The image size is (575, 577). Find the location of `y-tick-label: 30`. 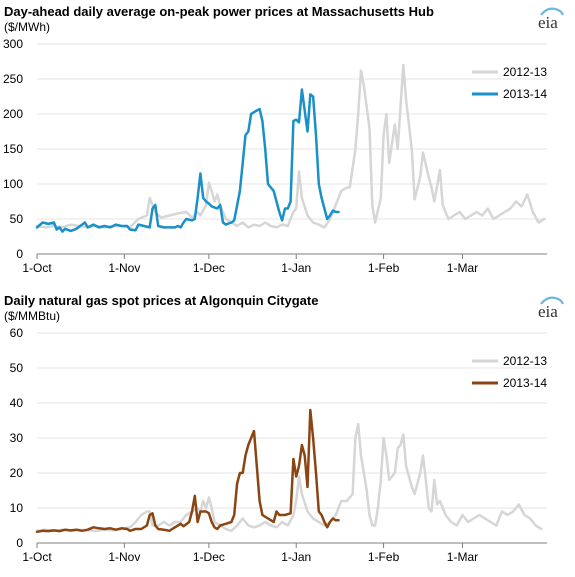

y-tick-label: 30 is located at coordinates (17, 438).